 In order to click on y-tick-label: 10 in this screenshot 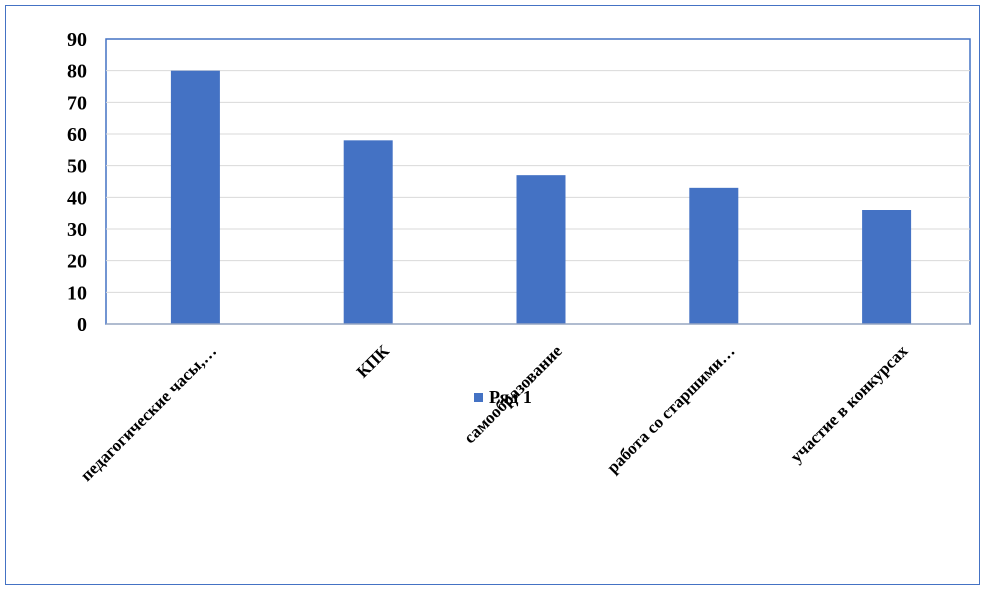, I will do `click(77, 293)`.